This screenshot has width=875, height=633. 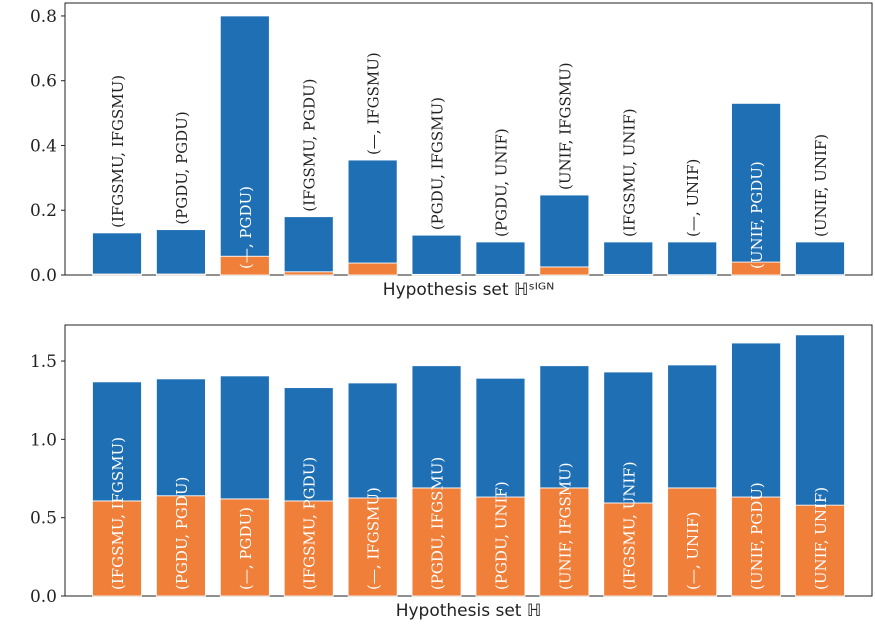 What do you see at coordinates (43, 146) in the screenshot?
I see `y-tick-label: 0.4` at bounding box center [43, 146].